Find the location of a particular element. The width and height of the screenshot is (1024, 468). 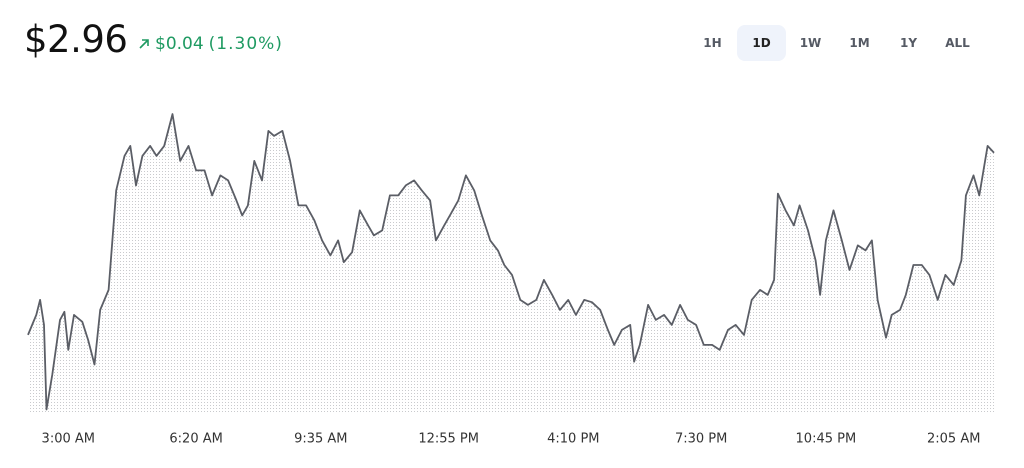

range-tab: 1Y is located at coordinates (908, 43).